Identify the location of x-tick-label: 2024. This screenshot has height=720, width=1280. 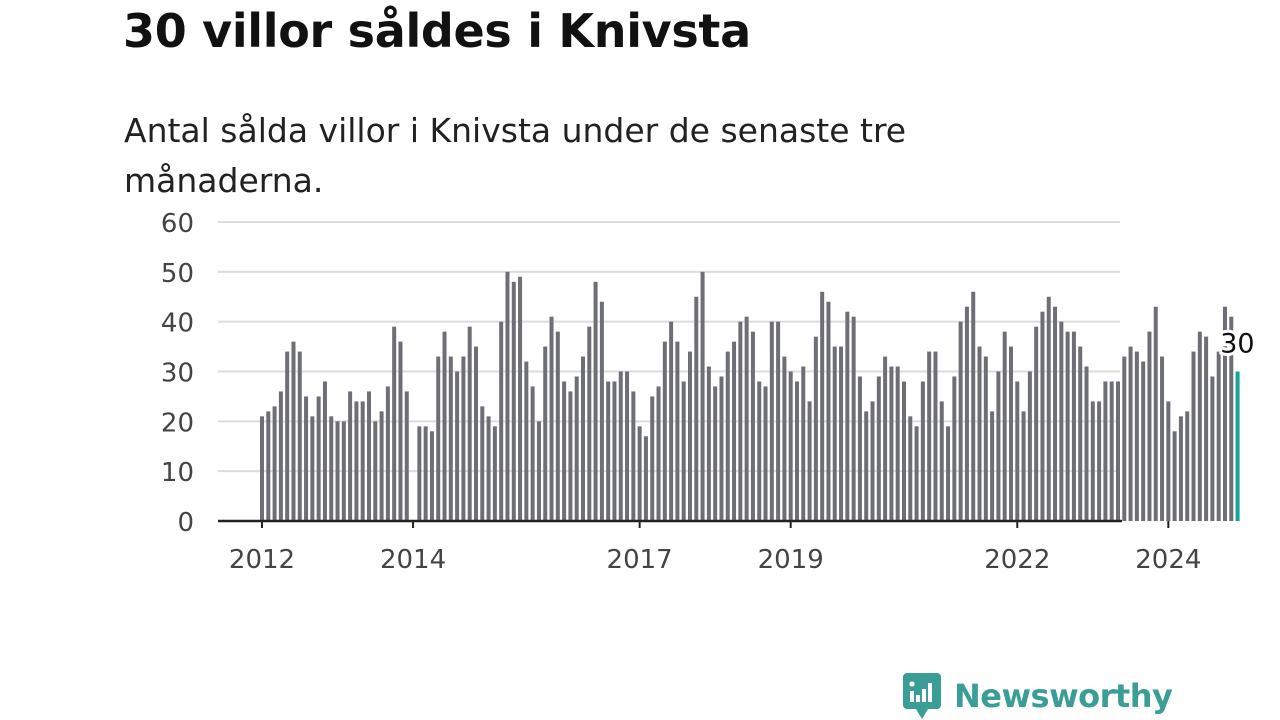
(1168, 560).